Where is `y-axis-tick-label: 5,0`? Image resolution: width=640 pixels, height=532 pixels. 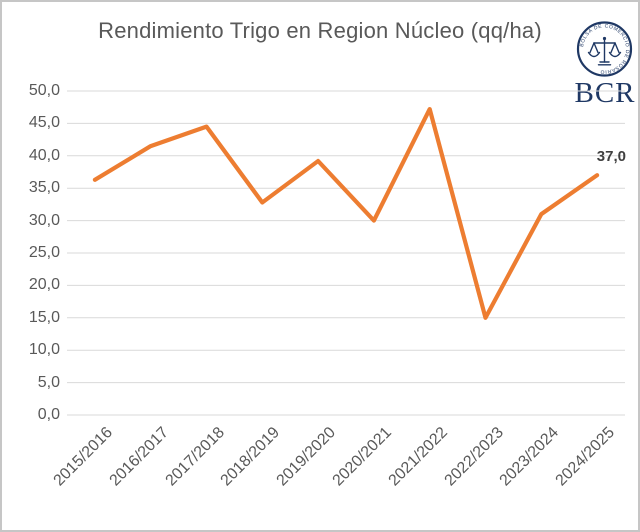 y-axis-tick-label: 5,0 is located at coordinates (48, 382).